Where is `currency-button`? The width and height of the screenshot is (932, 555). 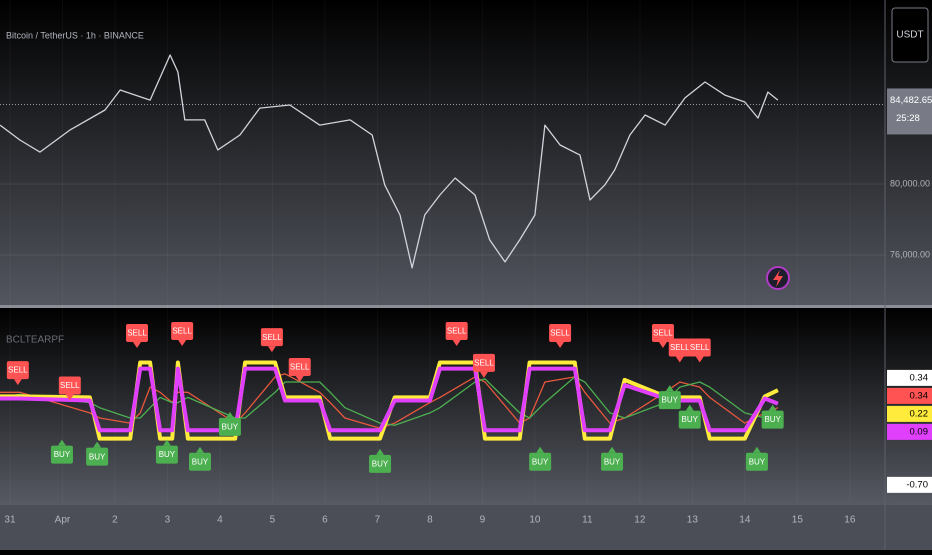 currency-button is located at coordinates (910, 35).